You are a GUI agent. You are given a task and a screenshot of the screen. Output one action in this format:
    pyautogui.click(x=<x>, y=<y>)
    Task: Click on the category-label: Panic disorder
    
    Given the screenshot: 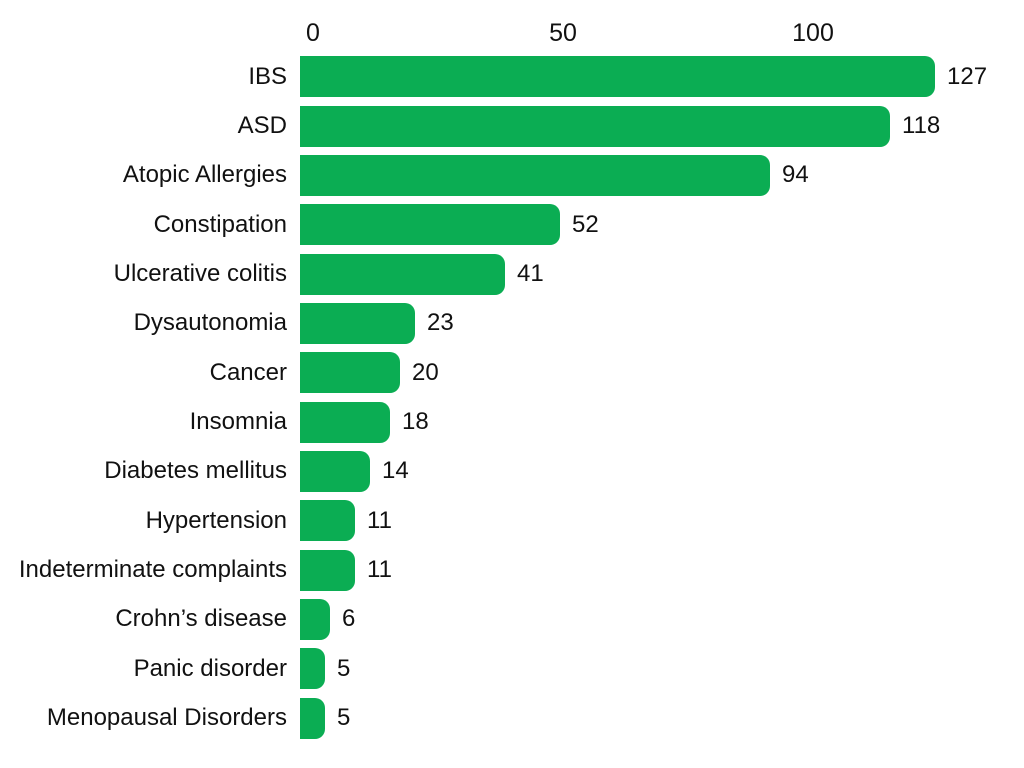 What is the action you would take?
    pyautogui.click(x=210, y=668)
    